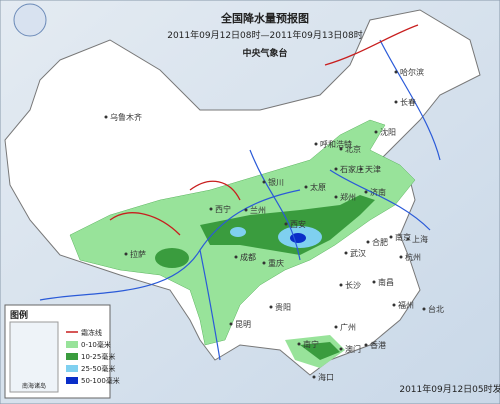 This screenshot has height=404, width=500. What do you see at coordinates (380, 242) in the screenshot?
I see `city-label: 合肥` at bounding box center [380, 242].